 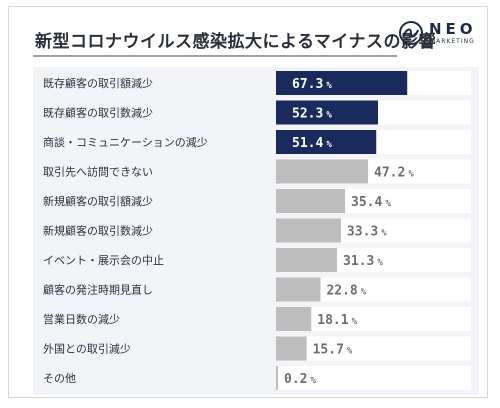 What do you see at coordinates (363, 261) in the screenshot?
I see `value-label: 31.3%` at bounding box center [363, 261].